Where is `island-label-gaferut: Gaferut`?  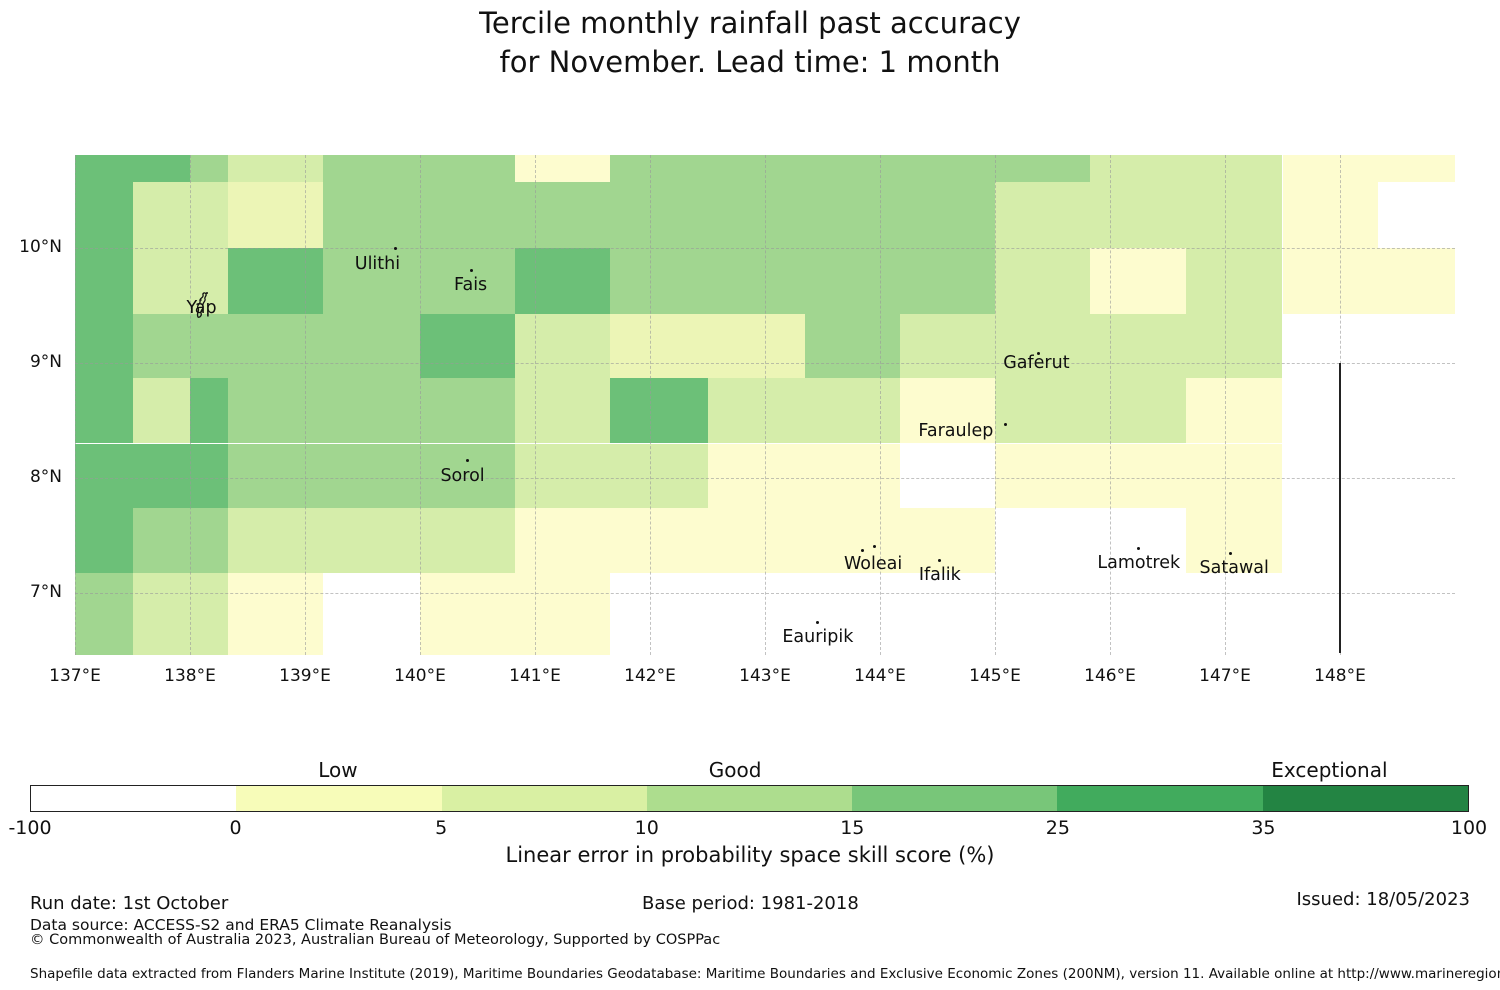 island-label-gaferut: Gaferut is located at coordinates (1036, 363).